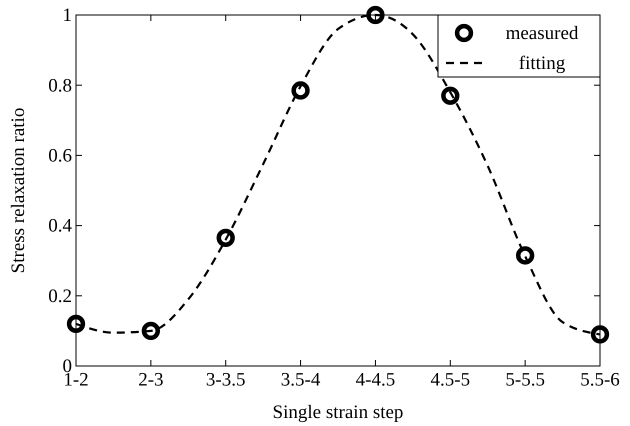  I want to click on legend-label: fitting, so click(542, 63).